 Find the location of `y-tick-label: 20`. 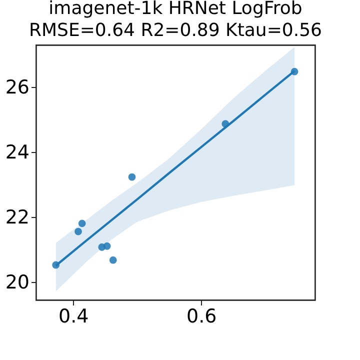

y-tick-label: 20 is located at coordinates (17, 282).